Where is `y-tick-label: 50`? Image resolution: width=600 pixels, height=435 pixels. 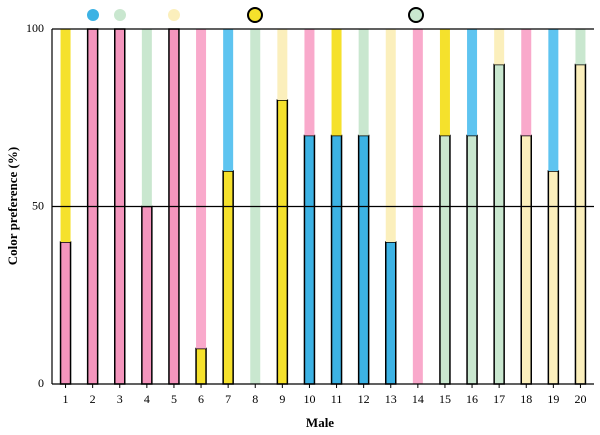
y-tick-label: 50 is located at coordinates (38, 205).